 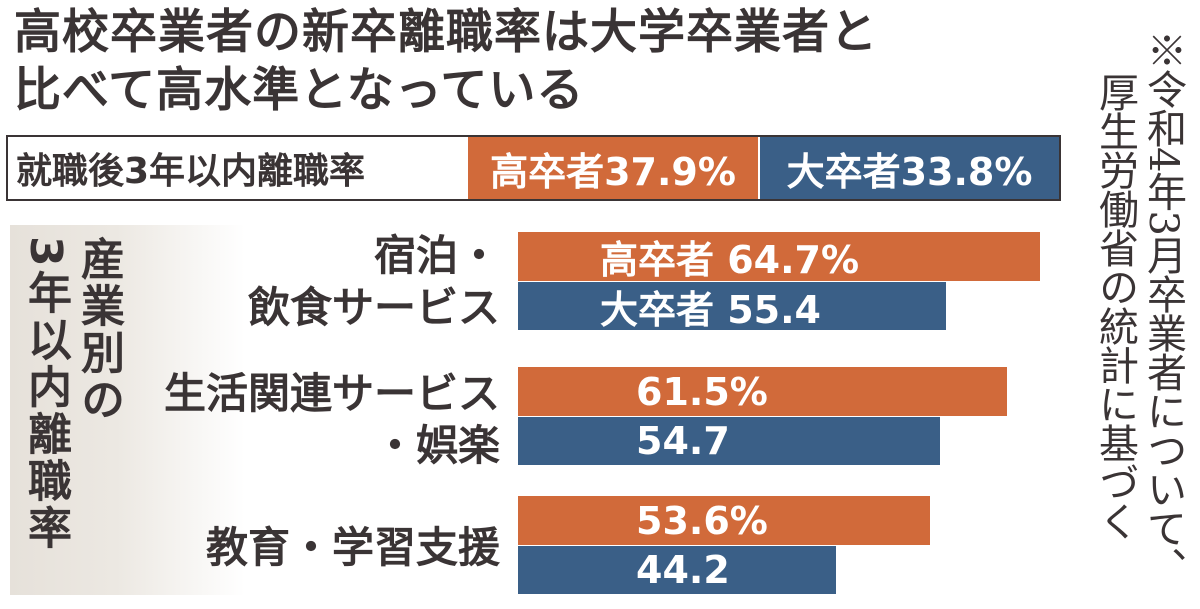 I want to click on category-label-line: 飲食サービス, so click(x=373, y=307).